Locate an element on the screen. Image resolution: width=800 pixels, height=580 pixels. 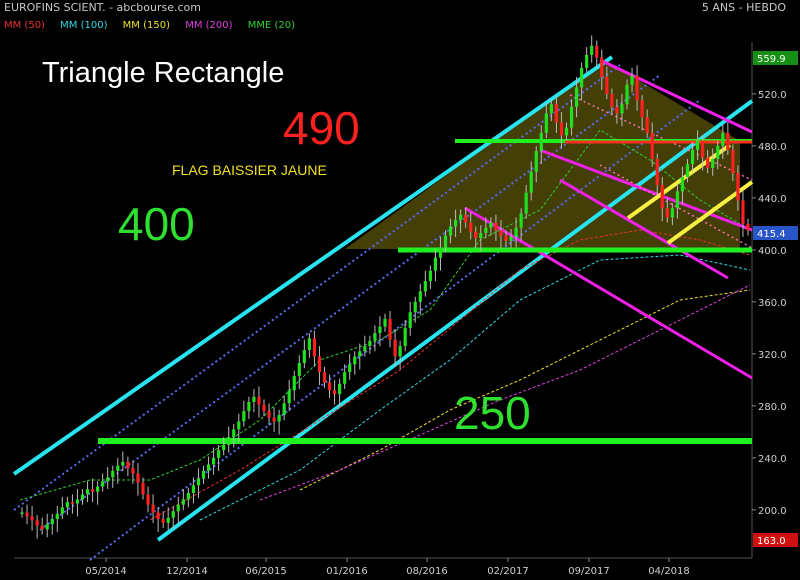
min-label: 163.0 is located at coordinates (771, 541).